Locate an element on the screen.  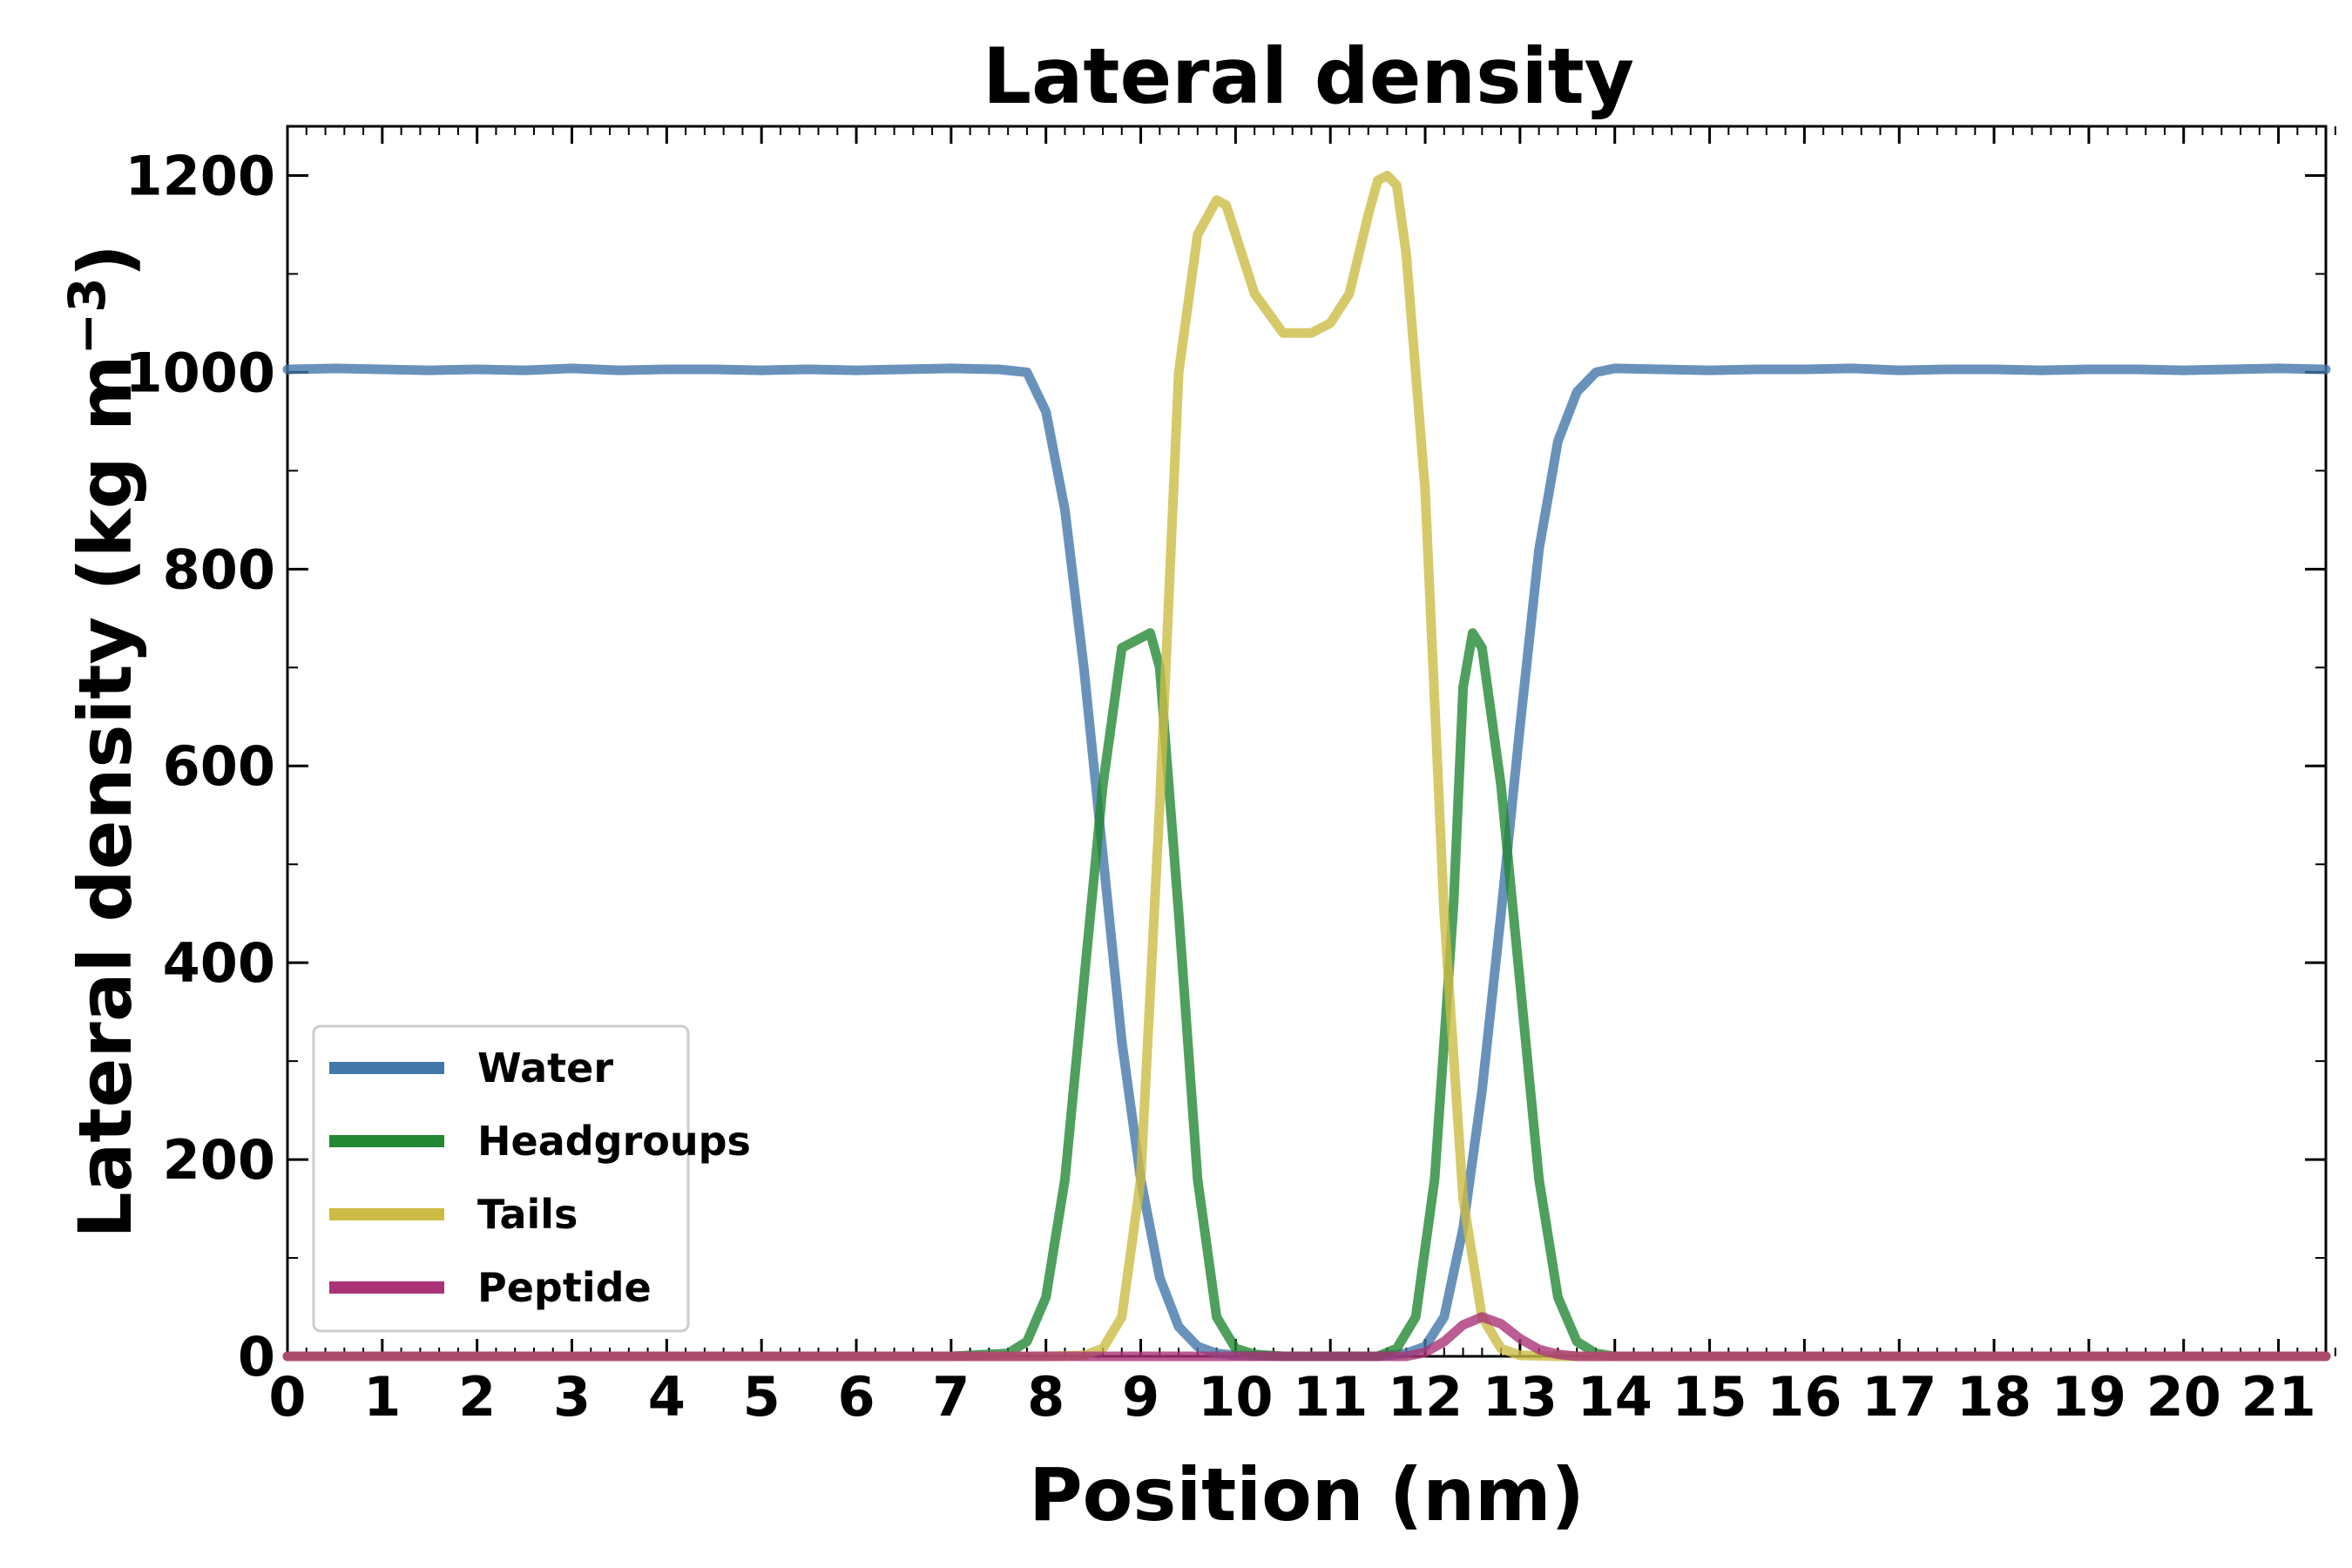
x-tick-label: 19 is located at coordinates (2088, 1397).